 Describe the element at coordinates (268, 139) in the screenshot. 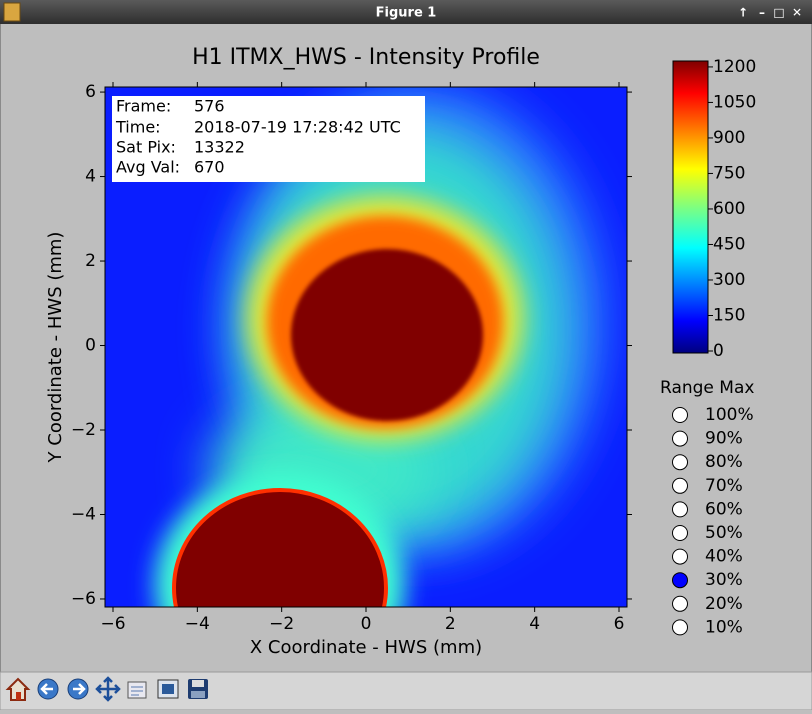

I see `annotation-box` at that location.